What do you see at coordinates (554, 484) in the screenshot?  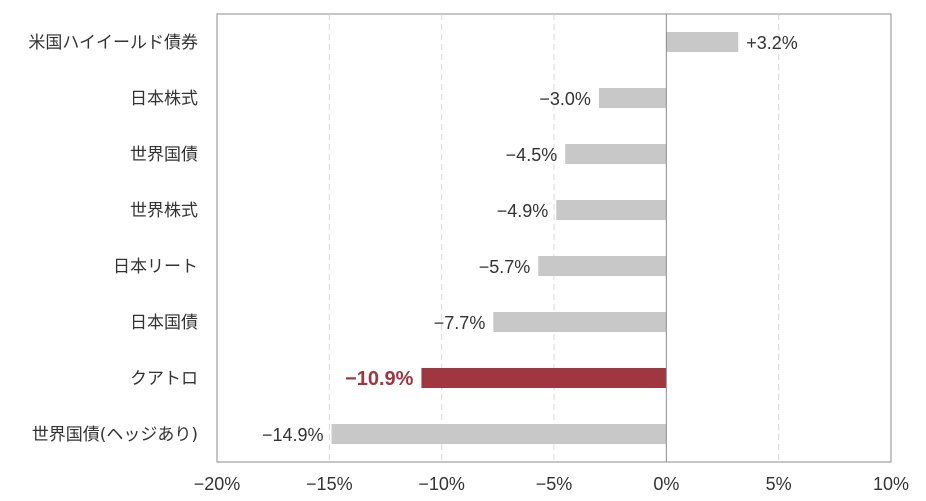 I see `x-tick-label: −5%` at bounding box center [554, 484].